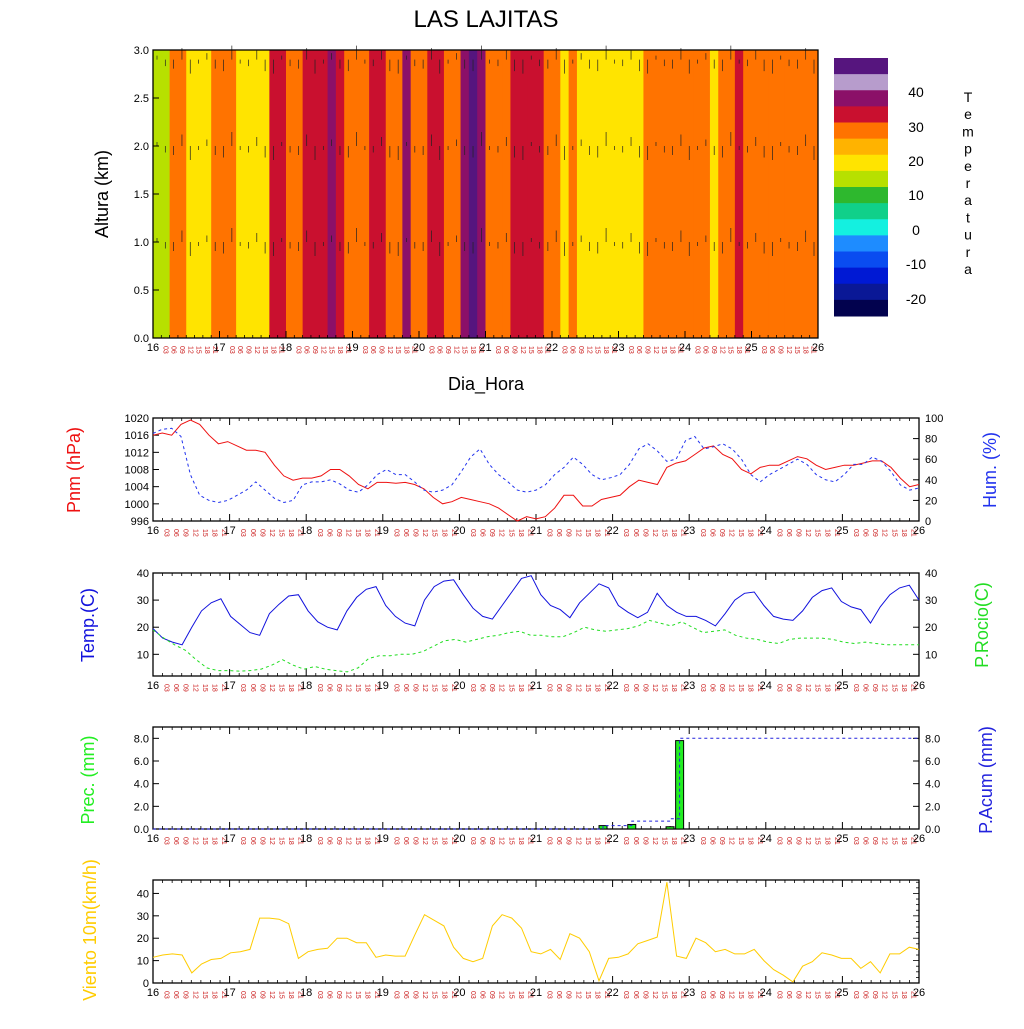 The width and height of the screenshot is (1024, 1029). Describe the element at coordinates (143, 894) in the screenshot. I see `y-tick-label: 40` at that location.